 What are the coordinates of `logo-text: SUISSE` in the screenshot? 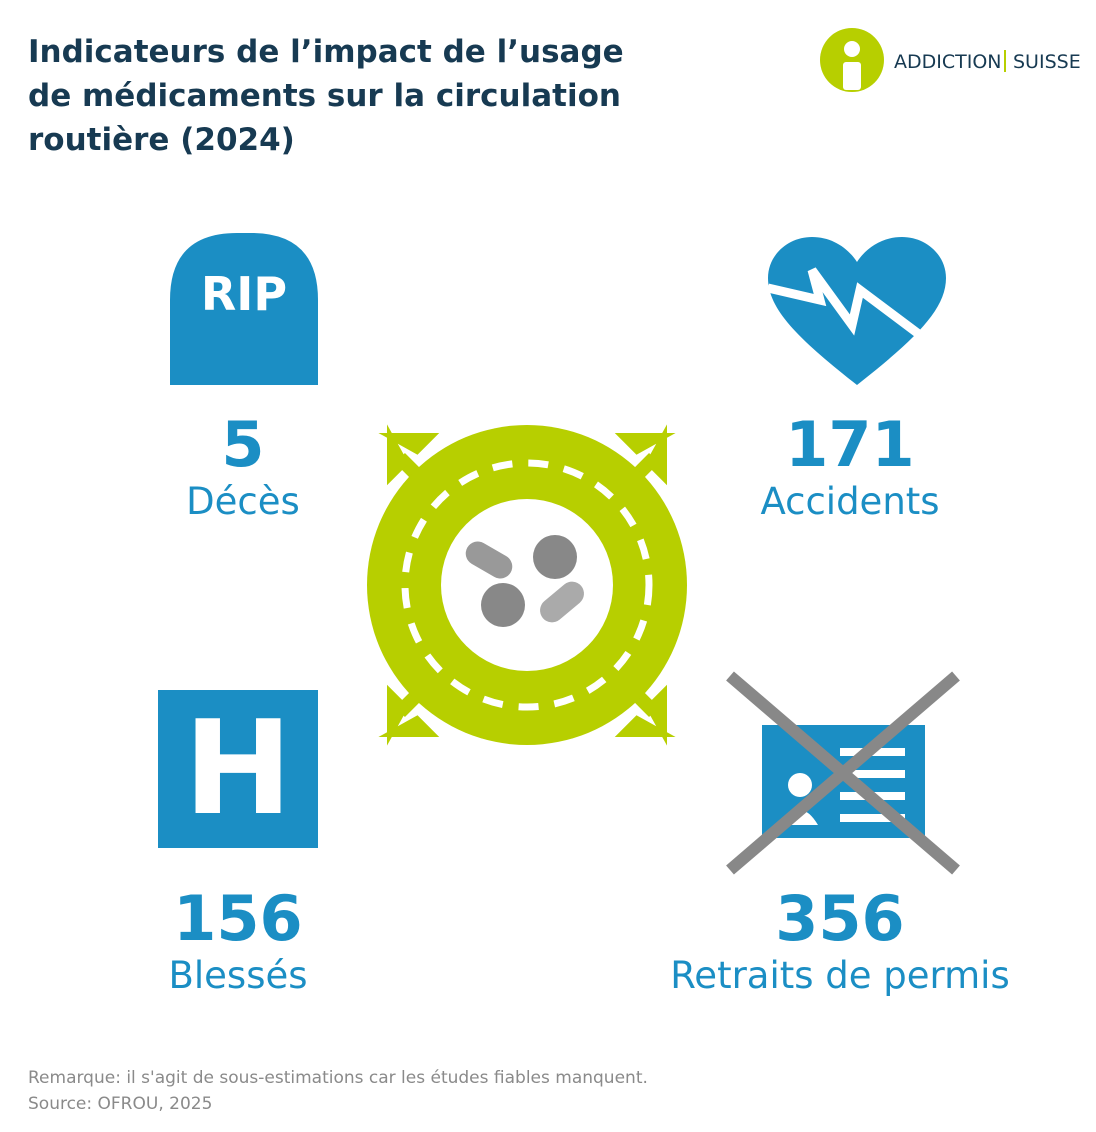 It's located at (1047, 62).